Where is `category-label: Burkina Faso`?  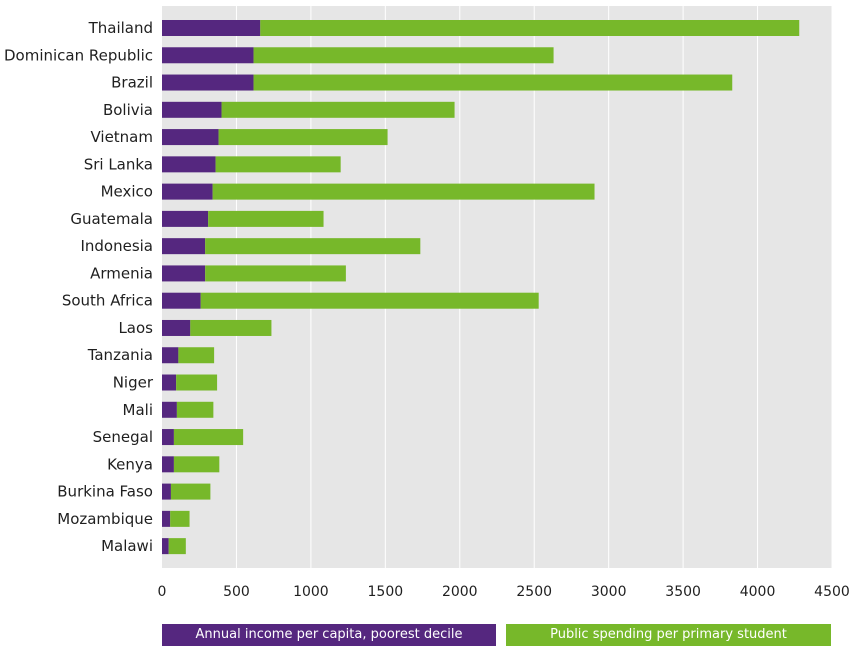
category-label: Burkina Faso is located at coordinates (105, 492).